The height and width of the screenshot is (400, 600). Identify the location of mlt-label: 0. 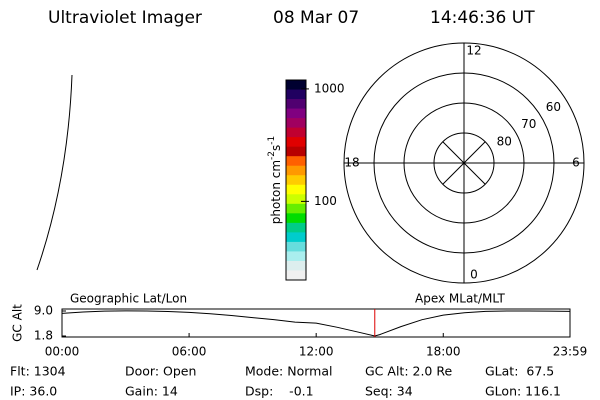
(474, 275).